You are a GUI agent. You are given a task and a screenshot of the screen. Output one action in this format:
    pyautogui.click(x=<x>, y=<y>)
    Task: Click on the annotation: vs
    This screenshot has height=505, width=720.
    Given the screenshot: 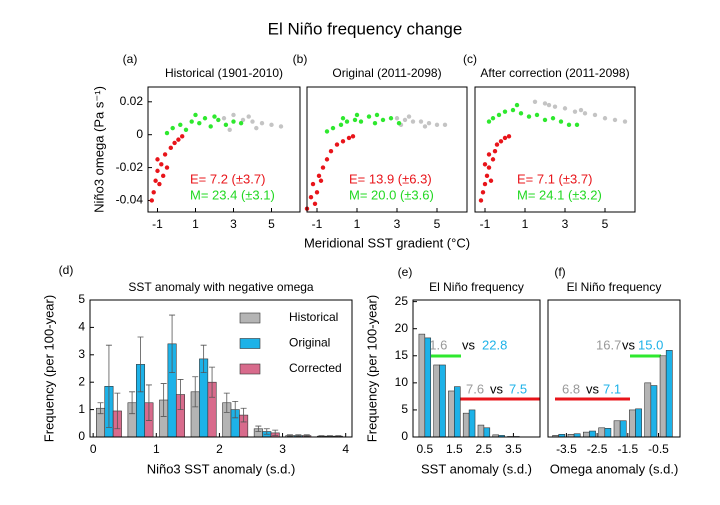 What is the action you would take?
    pyautogui.click(x=593, y=388)
    